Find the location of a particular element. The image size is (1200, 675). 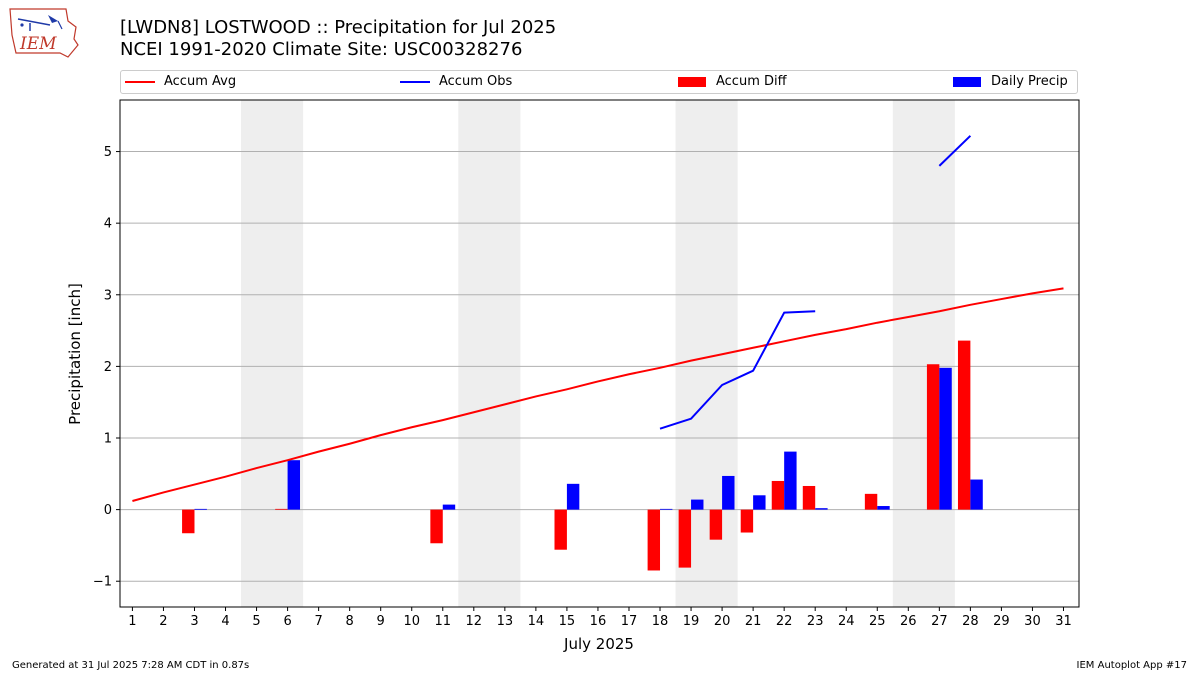

x-tick-label: 17 is located at coordinates (629, 621).